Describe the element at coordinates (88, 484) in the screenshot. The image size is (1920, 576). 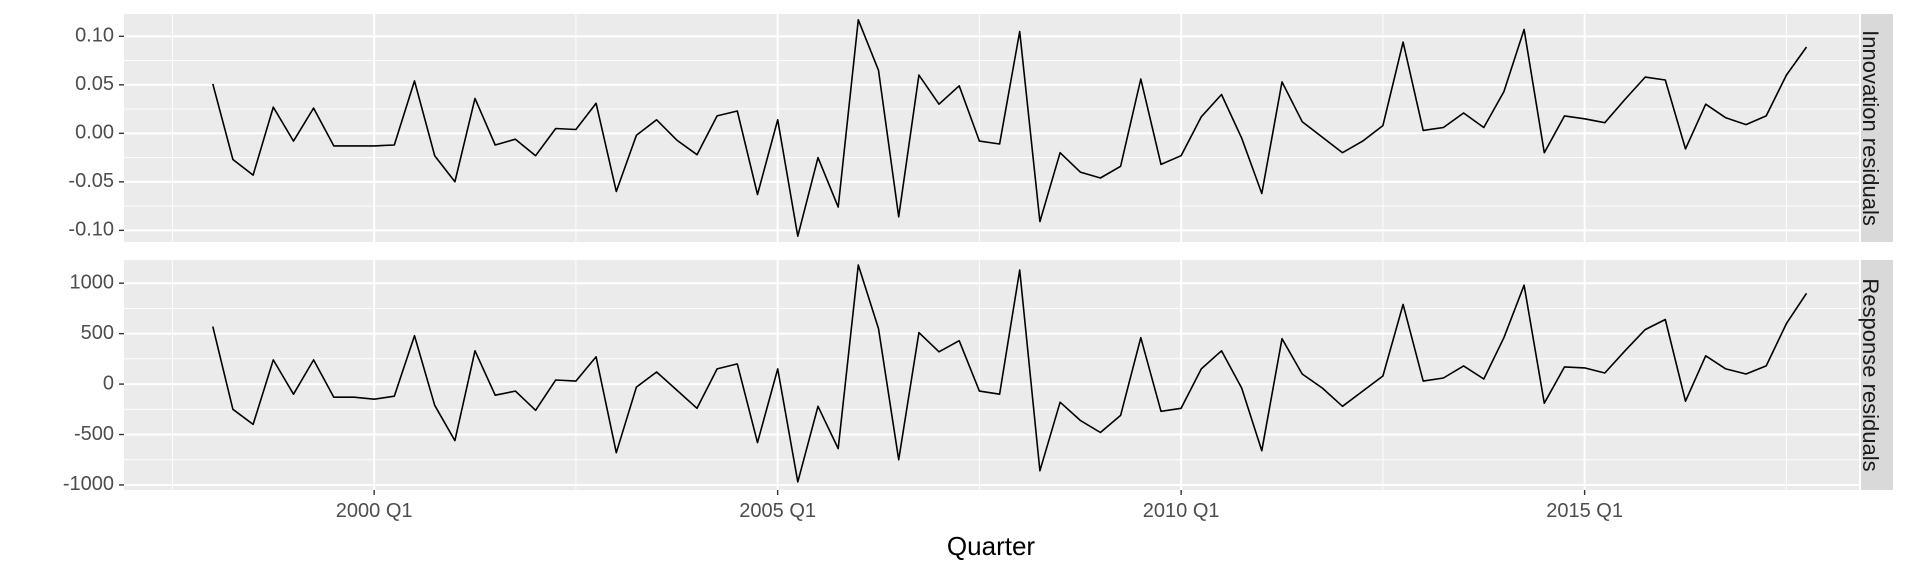
I see `y-tick-label: -1000` at that location.